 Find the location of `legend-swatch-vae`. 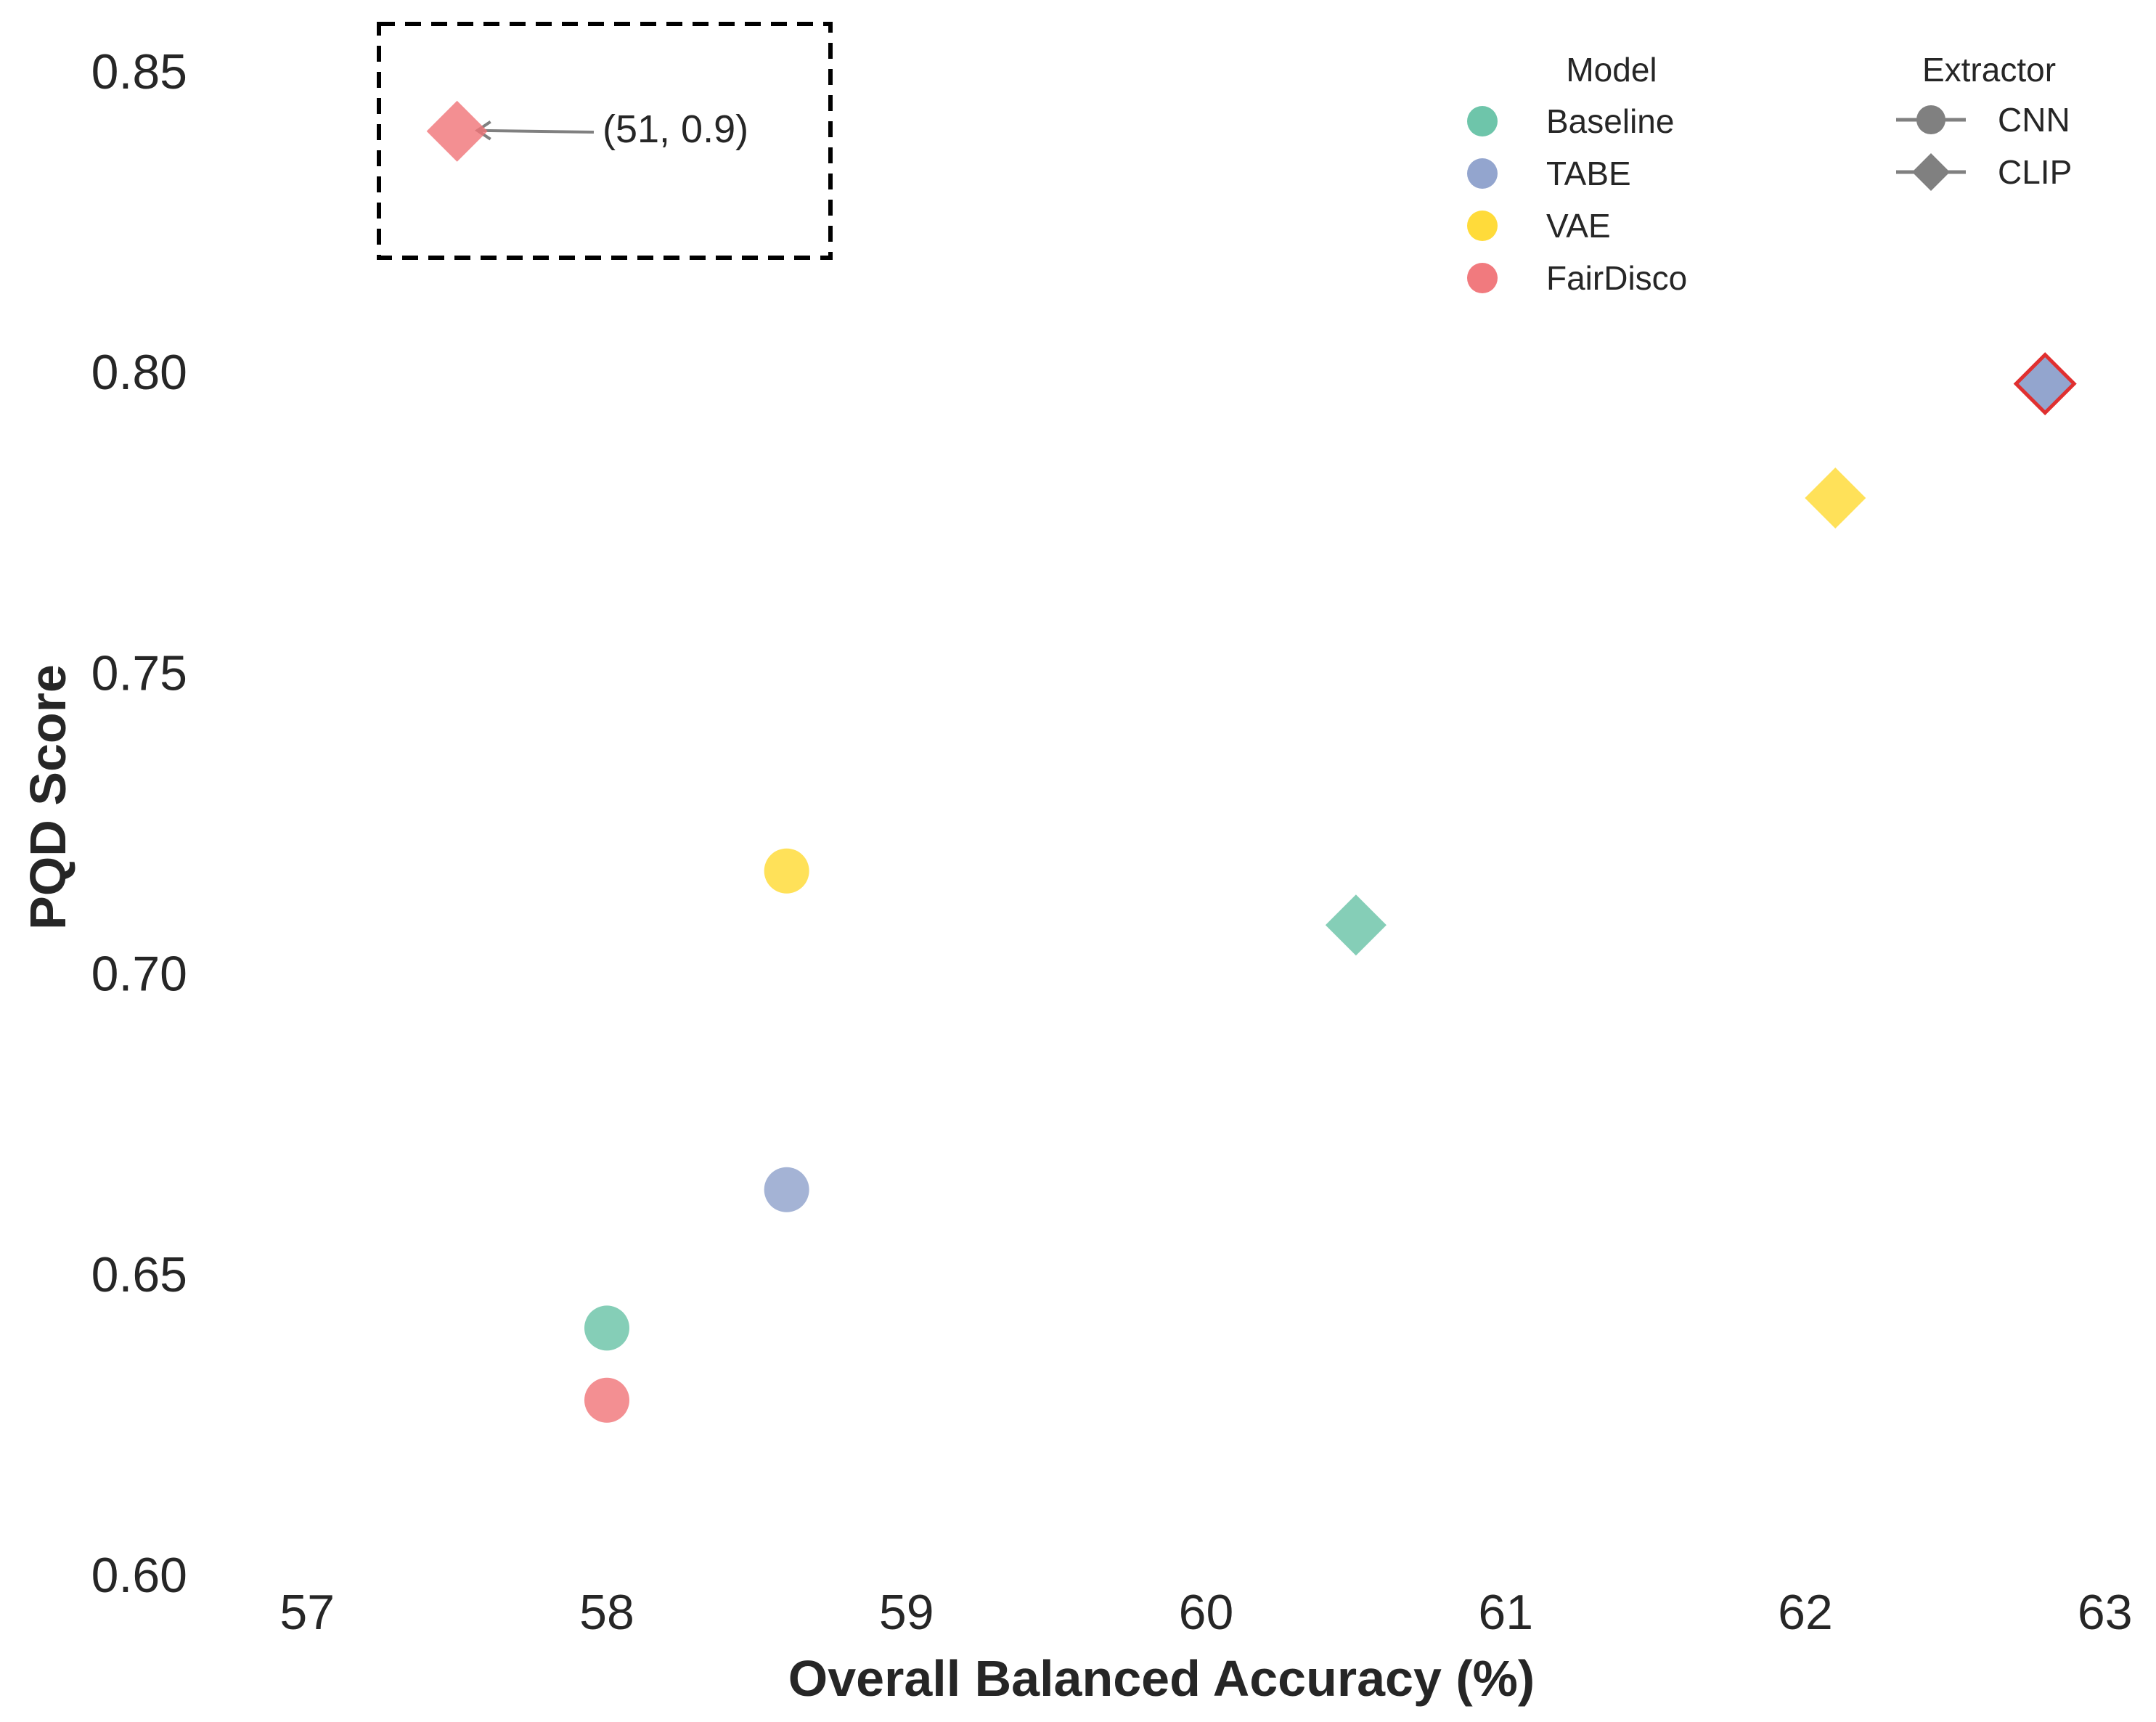

legend-swatch-vae is located at coordinates (1483, 226).